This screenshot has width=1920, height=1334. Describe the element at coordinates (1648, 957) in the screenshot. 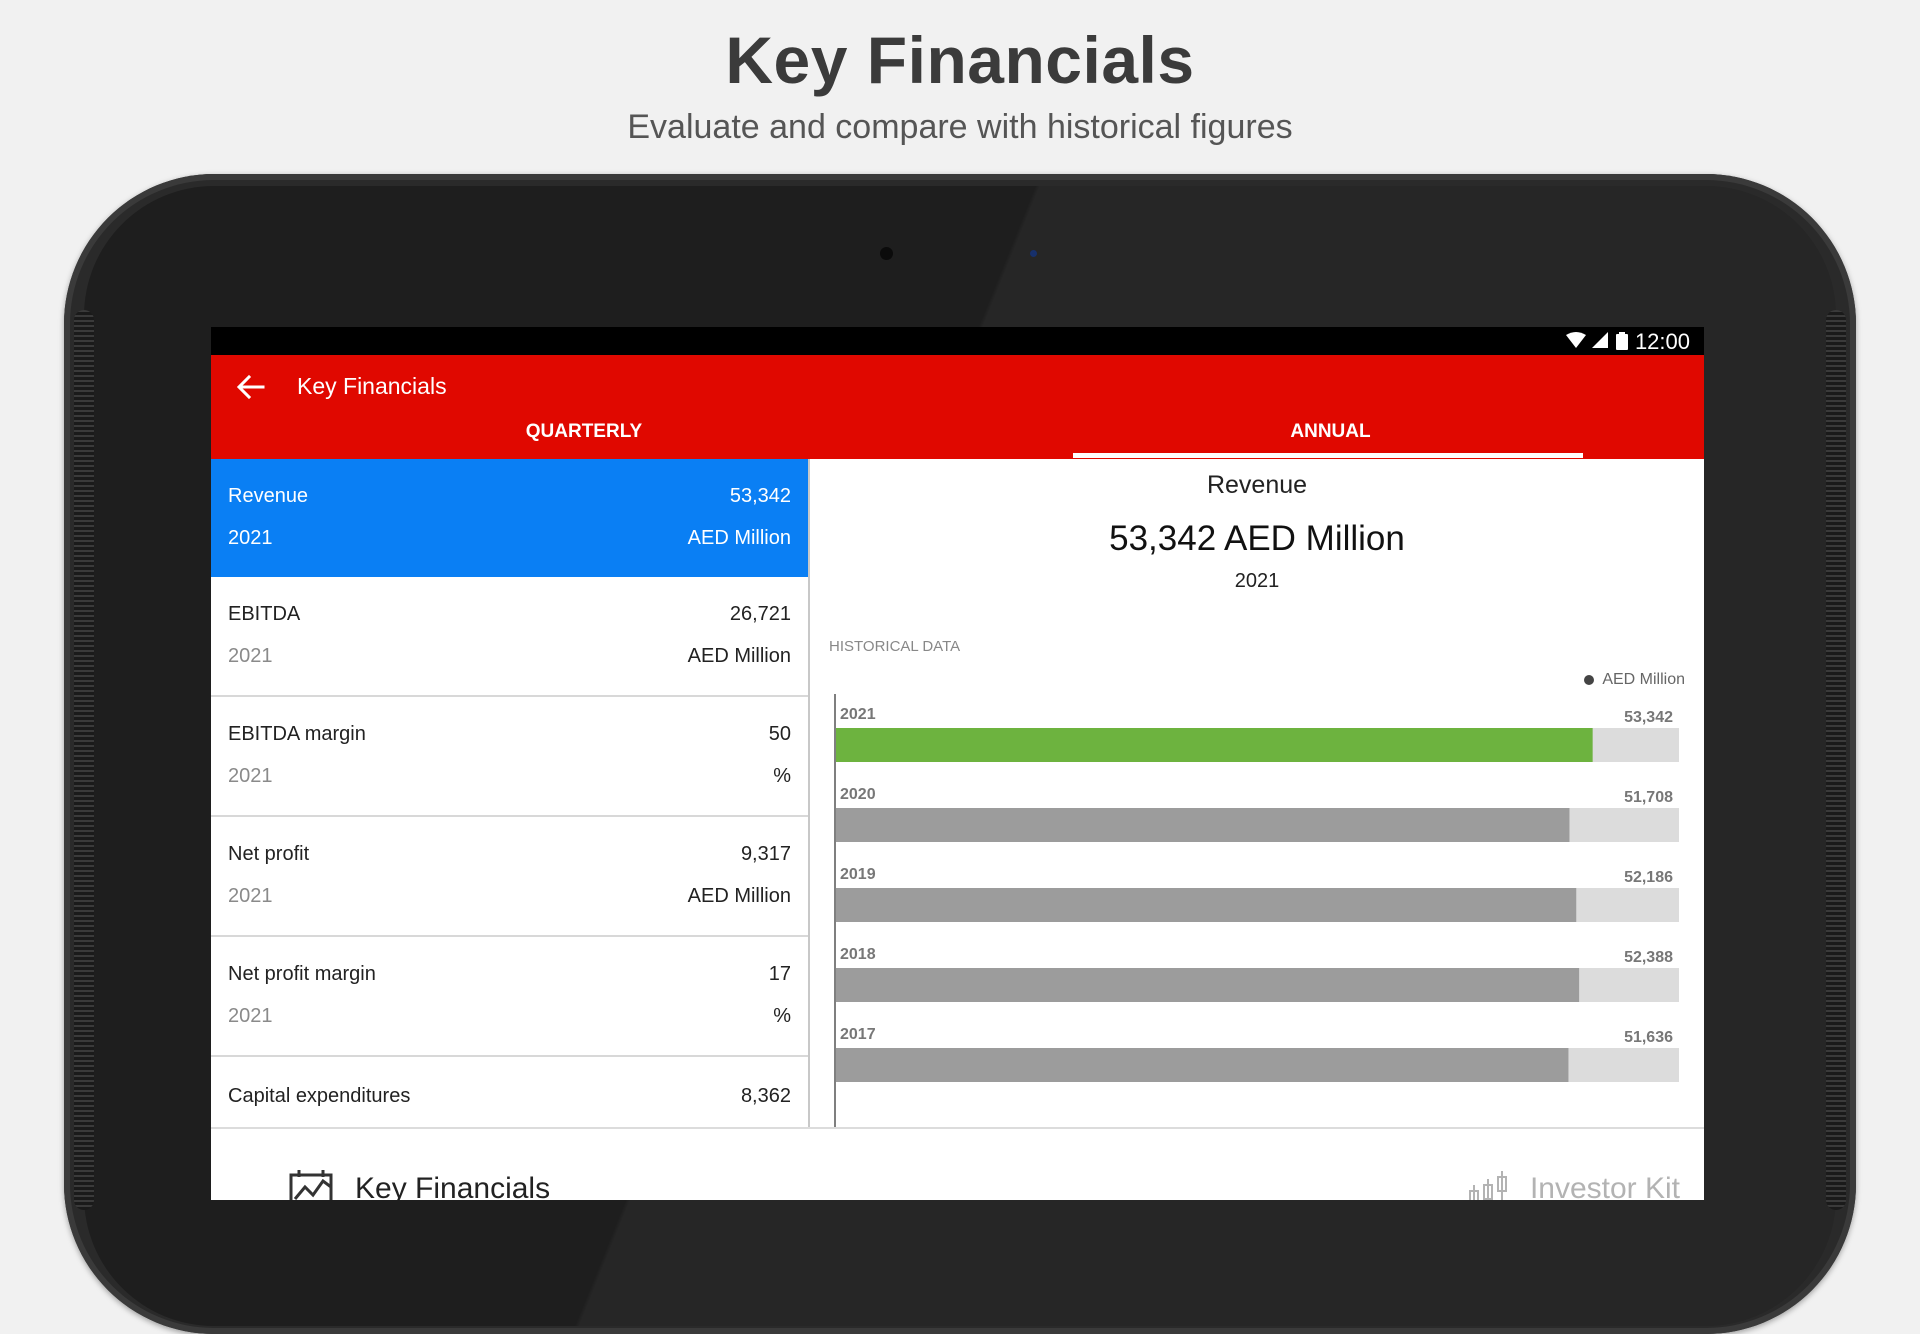

I see `bar-value-label: 52,388` at that location.